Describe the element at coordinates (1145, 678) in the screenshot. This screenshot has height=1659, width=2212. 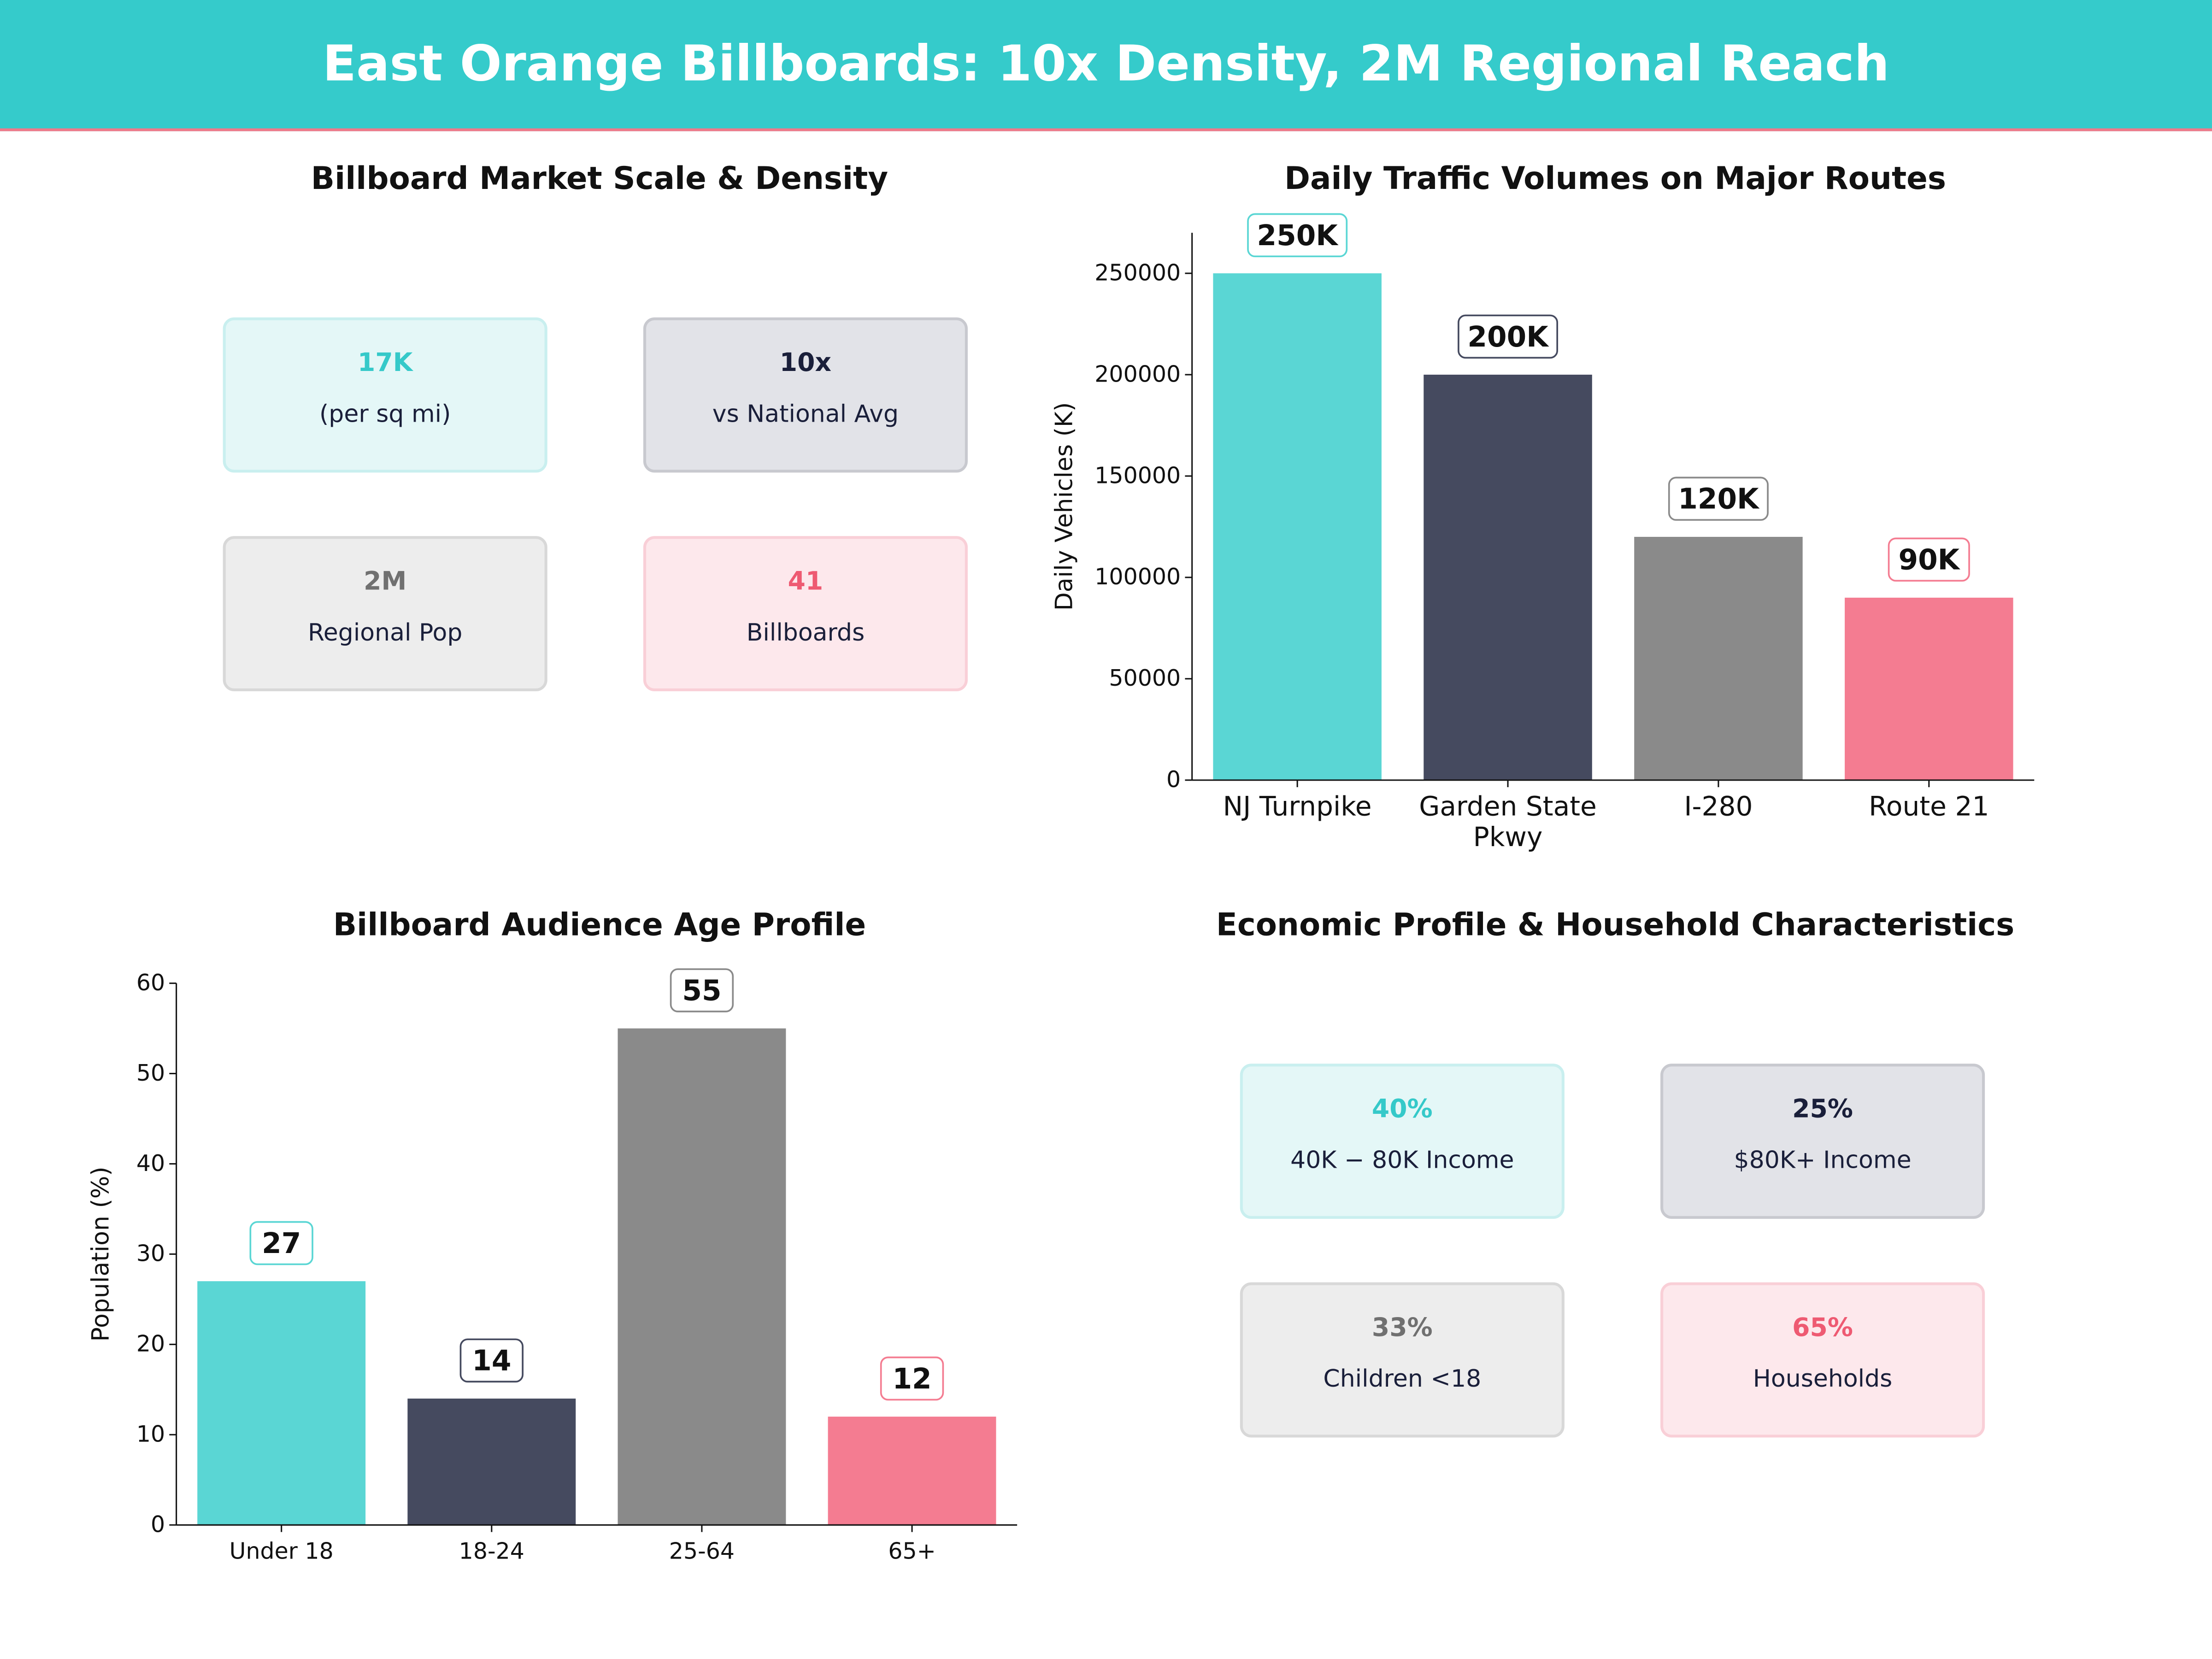
I see `y-tick-label: 50000` at that location.